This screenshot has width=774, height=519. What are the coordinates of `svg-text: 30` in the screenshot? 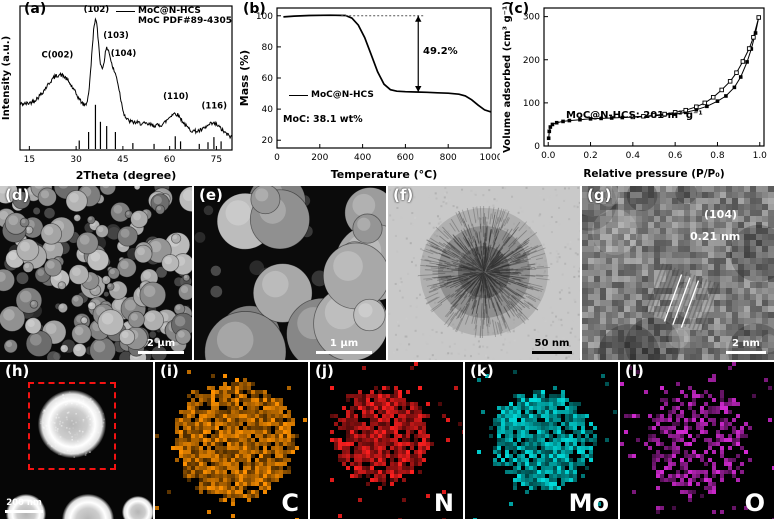 It's located at (76, 160).